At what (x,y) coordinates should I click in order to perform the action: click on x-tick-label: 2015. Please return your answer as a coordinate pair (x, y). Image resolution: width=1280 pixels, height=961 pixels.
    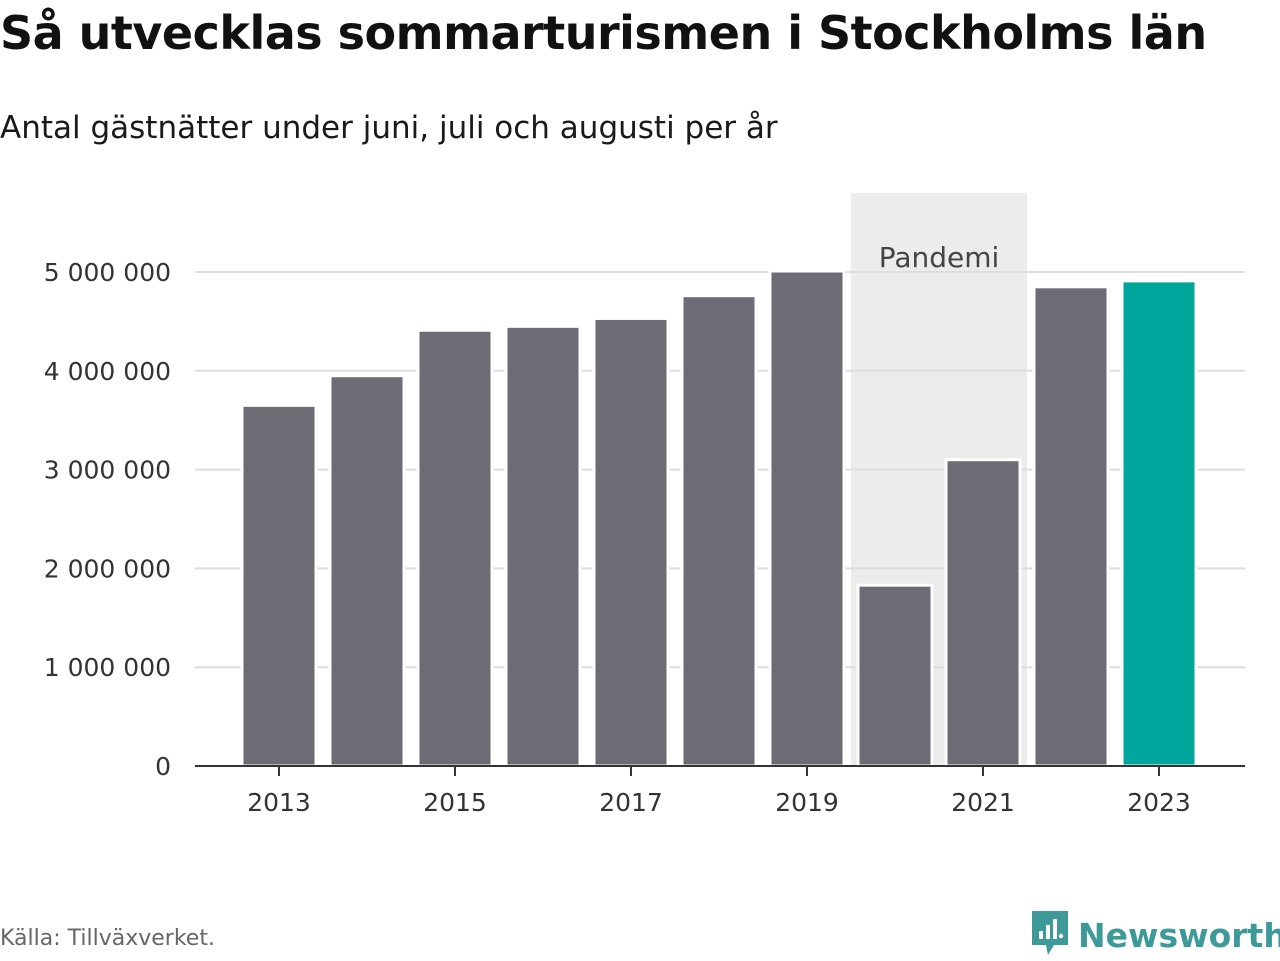
    Looking at the image, I should click on (455, 802).